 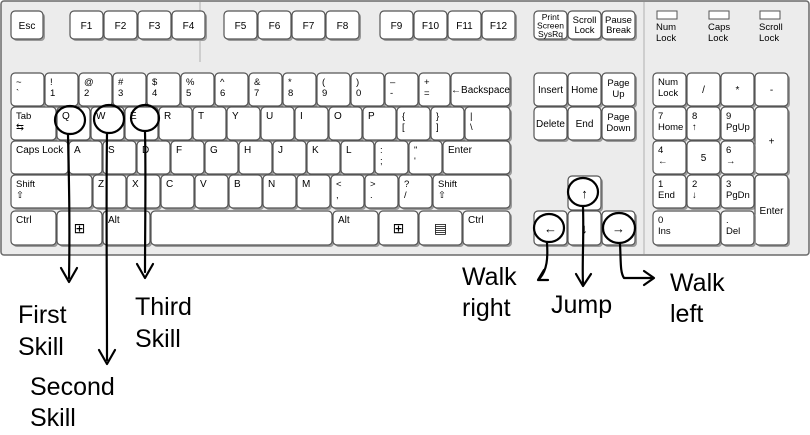 What do you see at coordinates (487, 228) in the screenshot?
I see `key-bottom-row-ctrl-right: Ctrl` at bounding box center [487, 228].